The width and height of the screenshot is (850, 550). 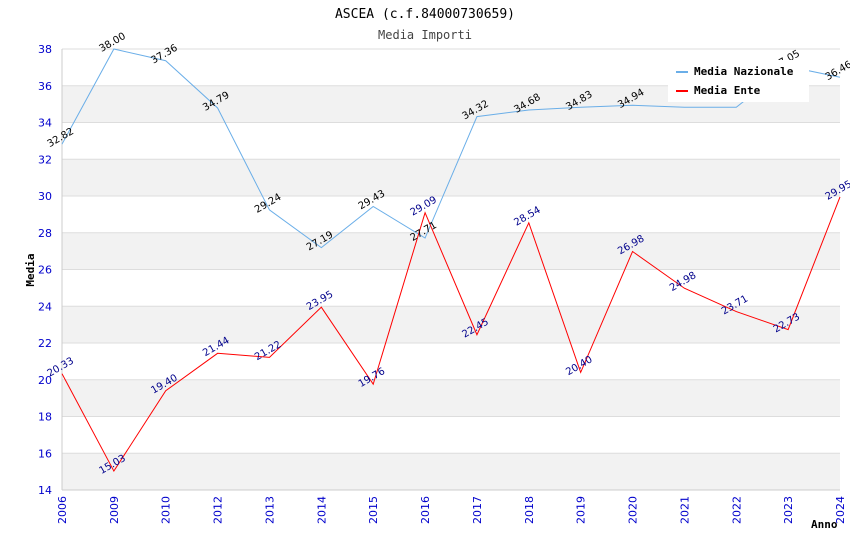 I want to click on y-tick-label: 26, so click(x=45, y=270).